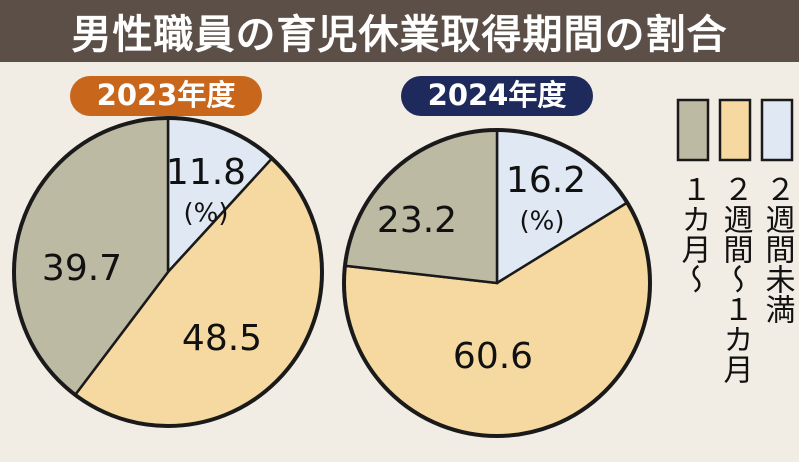 The width and height of the screenshot is (799, 462). What do you see at coordinates (694, 234) in the screenshot?
I see `legend-label-0: １カ月～` at bounding box center [694, 234].